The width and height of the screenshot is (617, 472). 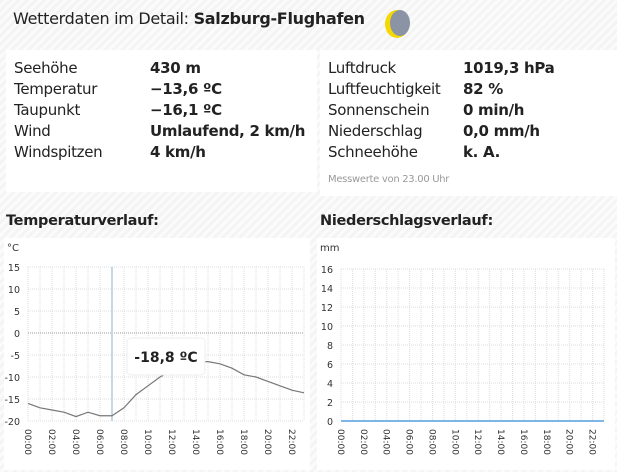 I want to click on stat-label: Temperatur, so click(x=56, y=89).